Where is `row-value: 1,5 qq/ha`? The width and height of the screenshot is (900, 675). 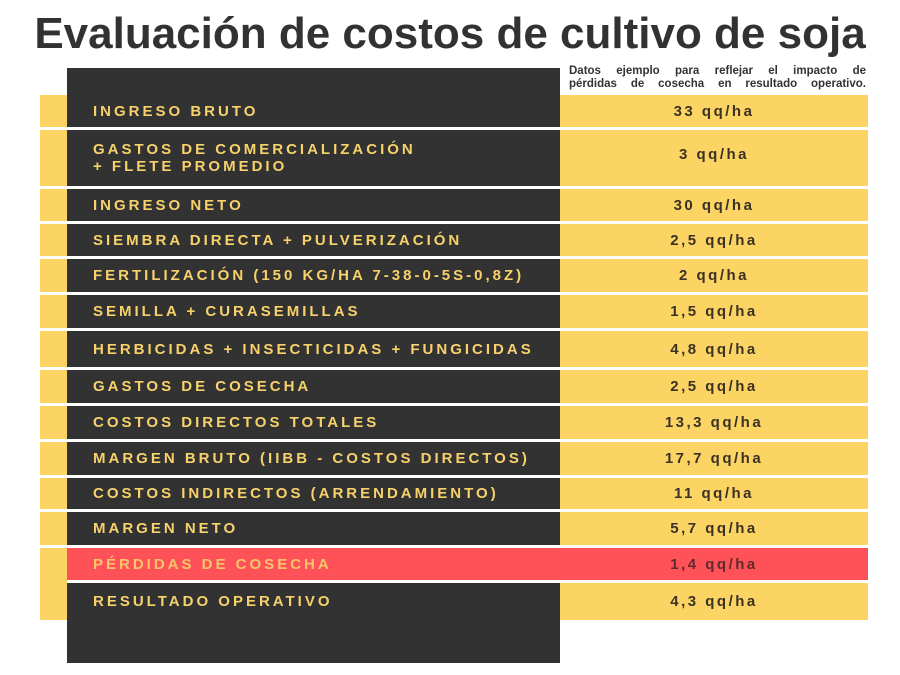 row-value: 1,5 qq/ha is located at coordinates (714, 311).